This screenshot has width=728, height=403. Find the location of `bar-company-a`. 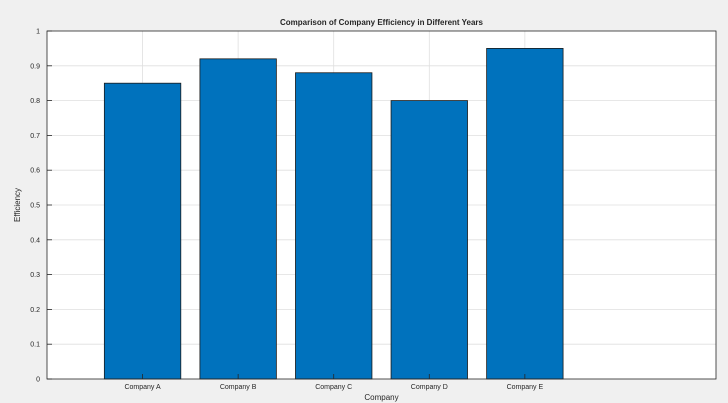

bar-company-a is located at coordinates (142, 231).